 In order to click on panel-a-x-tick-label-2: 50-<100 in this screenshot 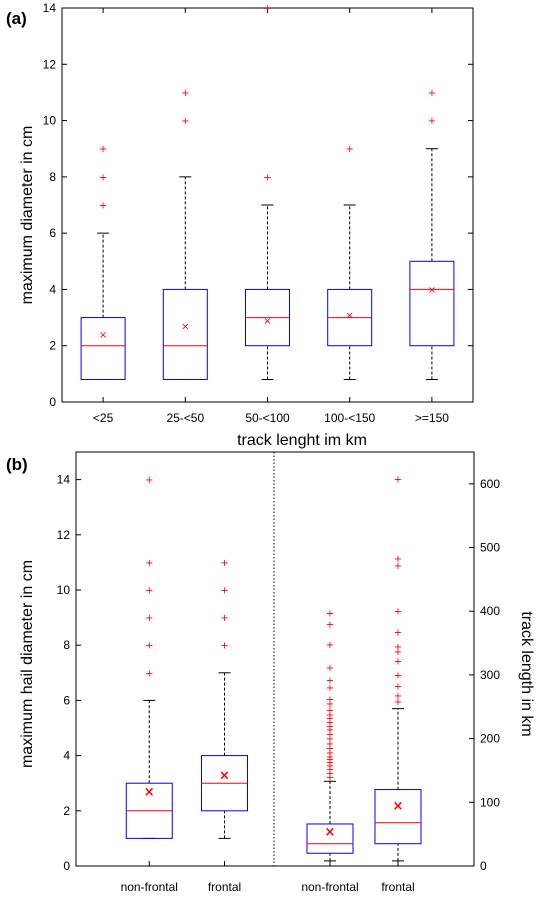, I will do `click(267, 418)`.